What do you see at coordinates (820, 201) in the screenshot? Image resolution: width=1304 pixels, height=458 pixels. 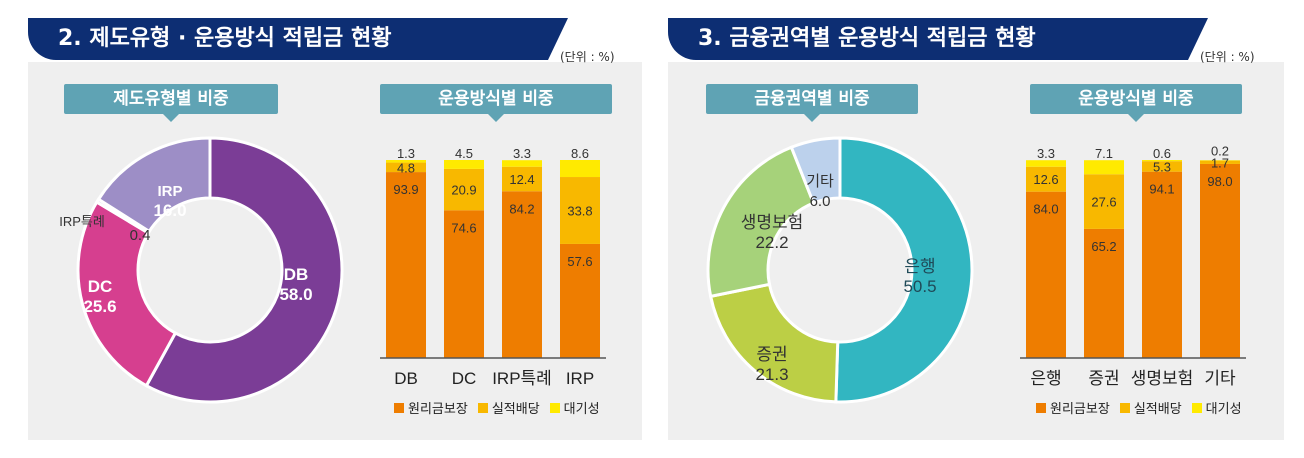 I see `donut-value-3: 6.0` at bounding box center [820, 201].